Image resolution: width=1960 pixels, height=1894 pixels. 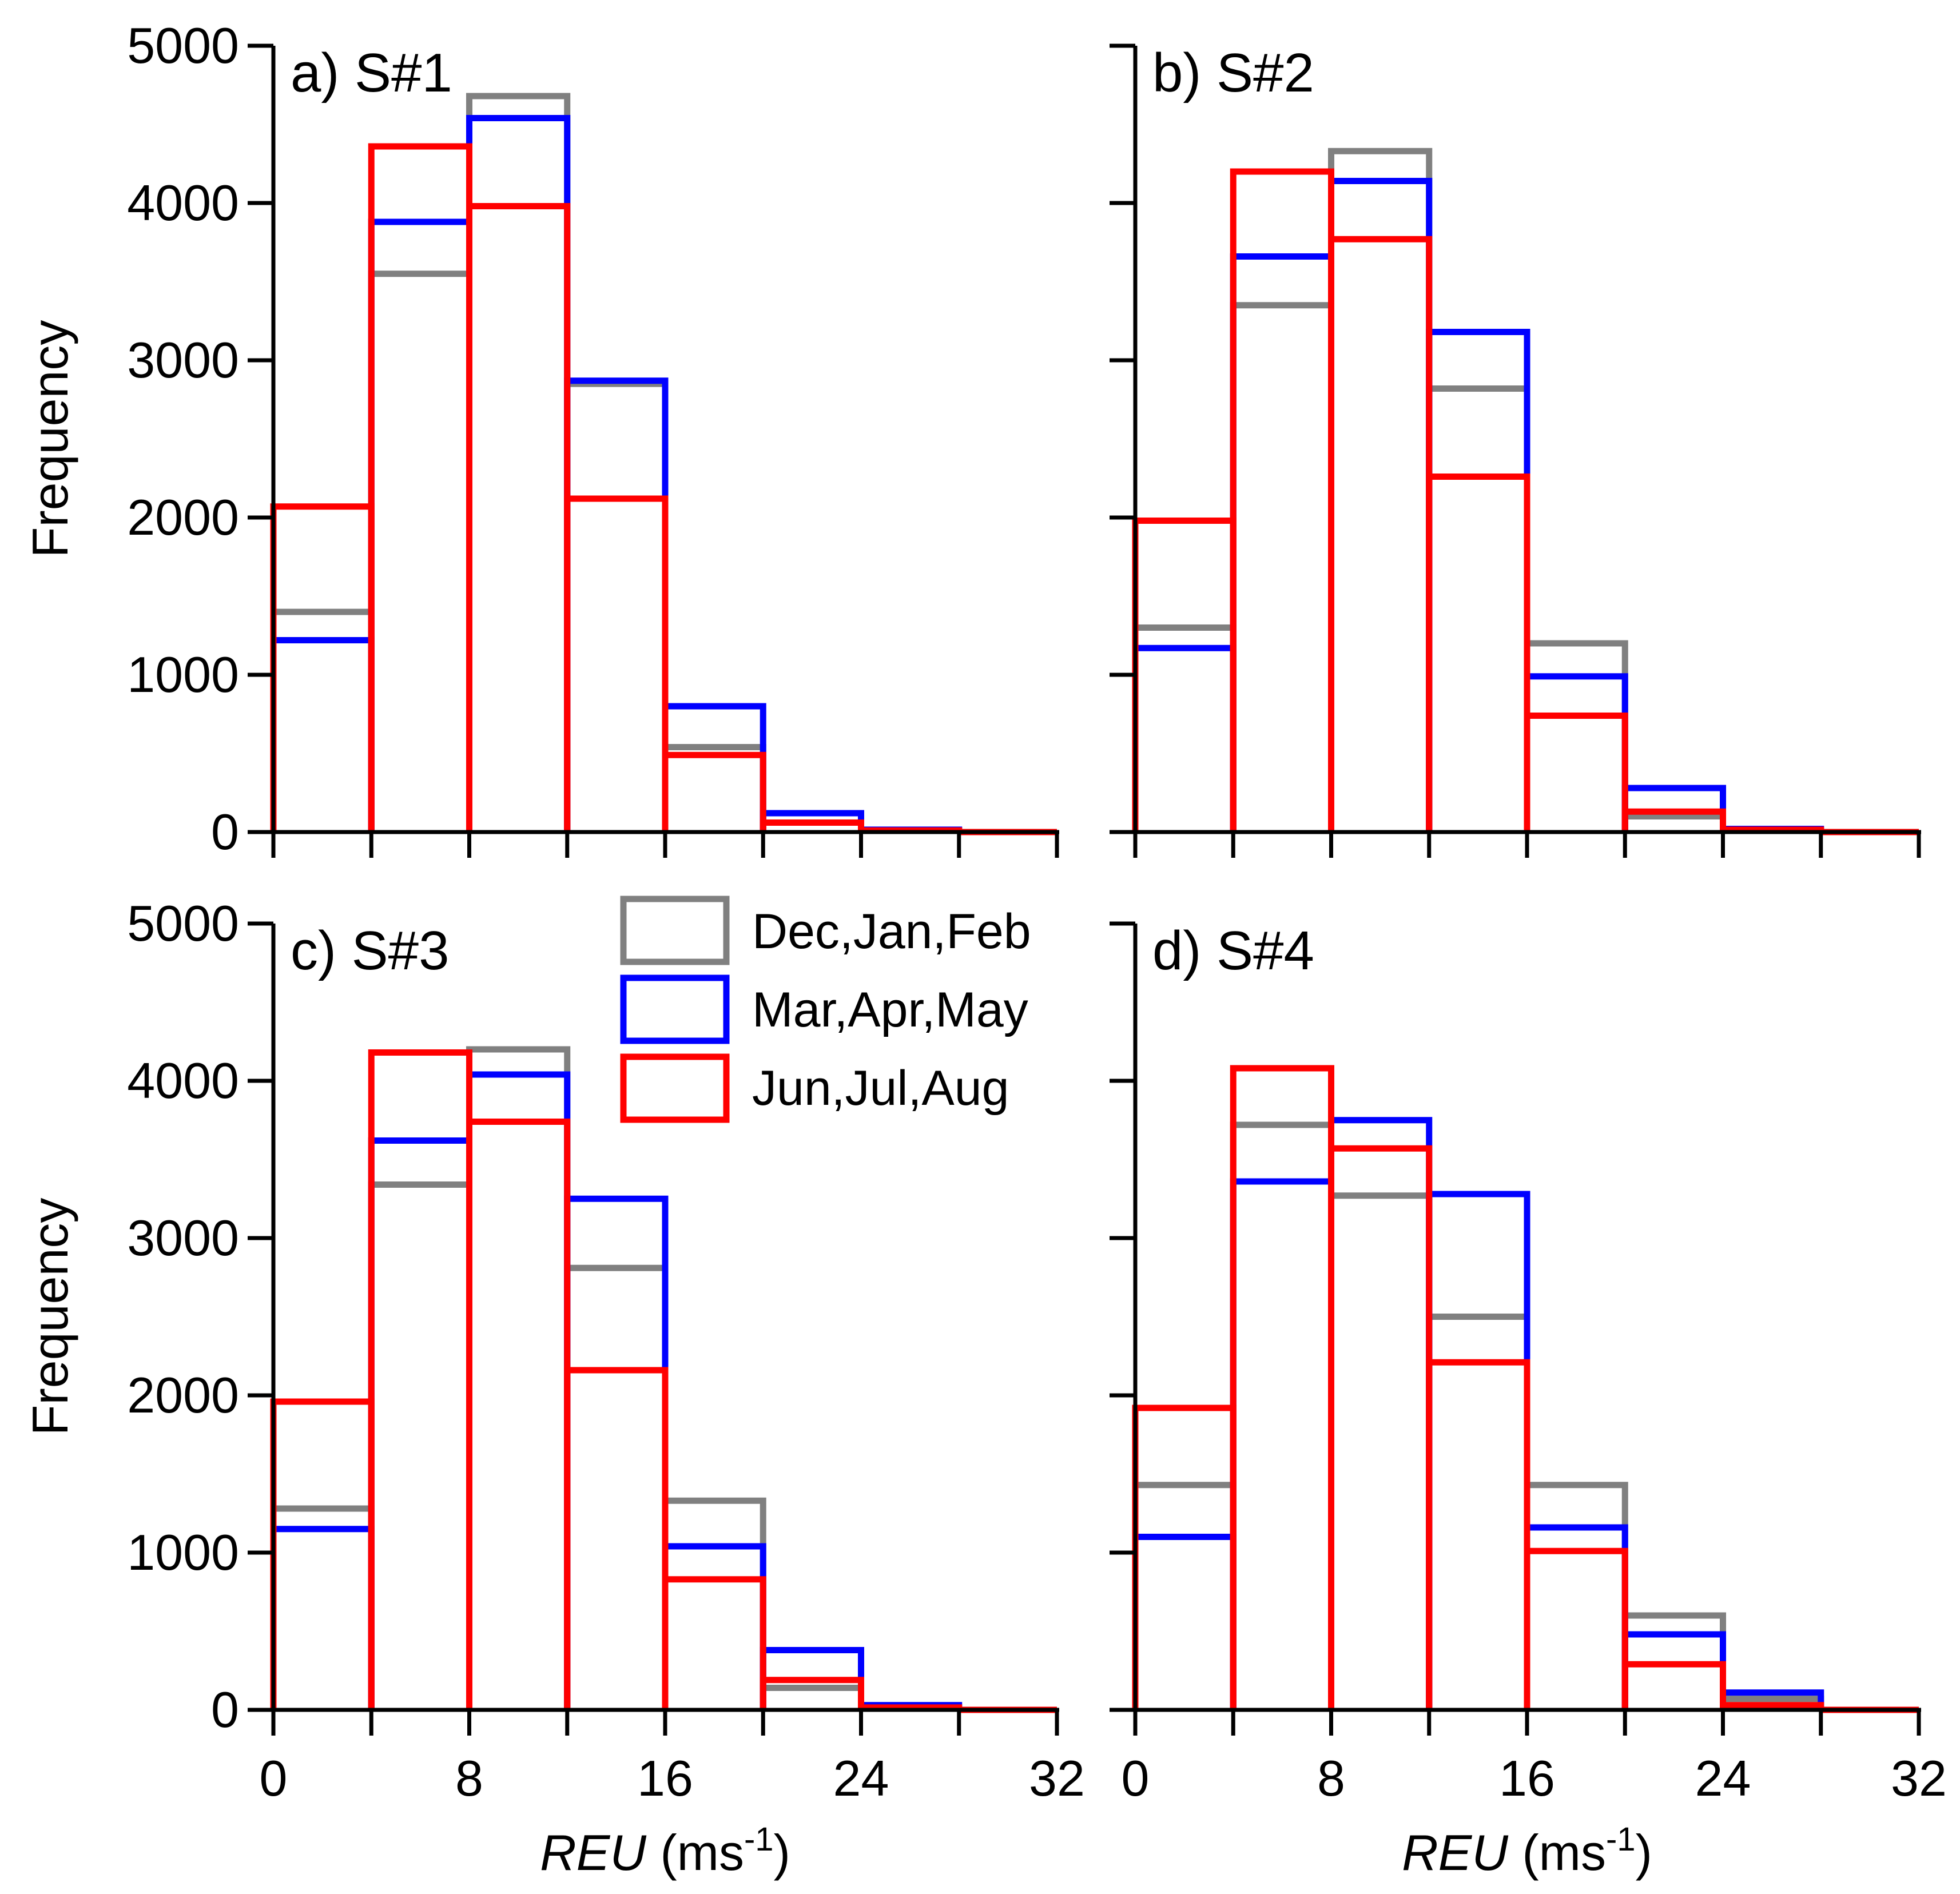 I want to click on legend-swatch-djf, so click(x=675, y=930).